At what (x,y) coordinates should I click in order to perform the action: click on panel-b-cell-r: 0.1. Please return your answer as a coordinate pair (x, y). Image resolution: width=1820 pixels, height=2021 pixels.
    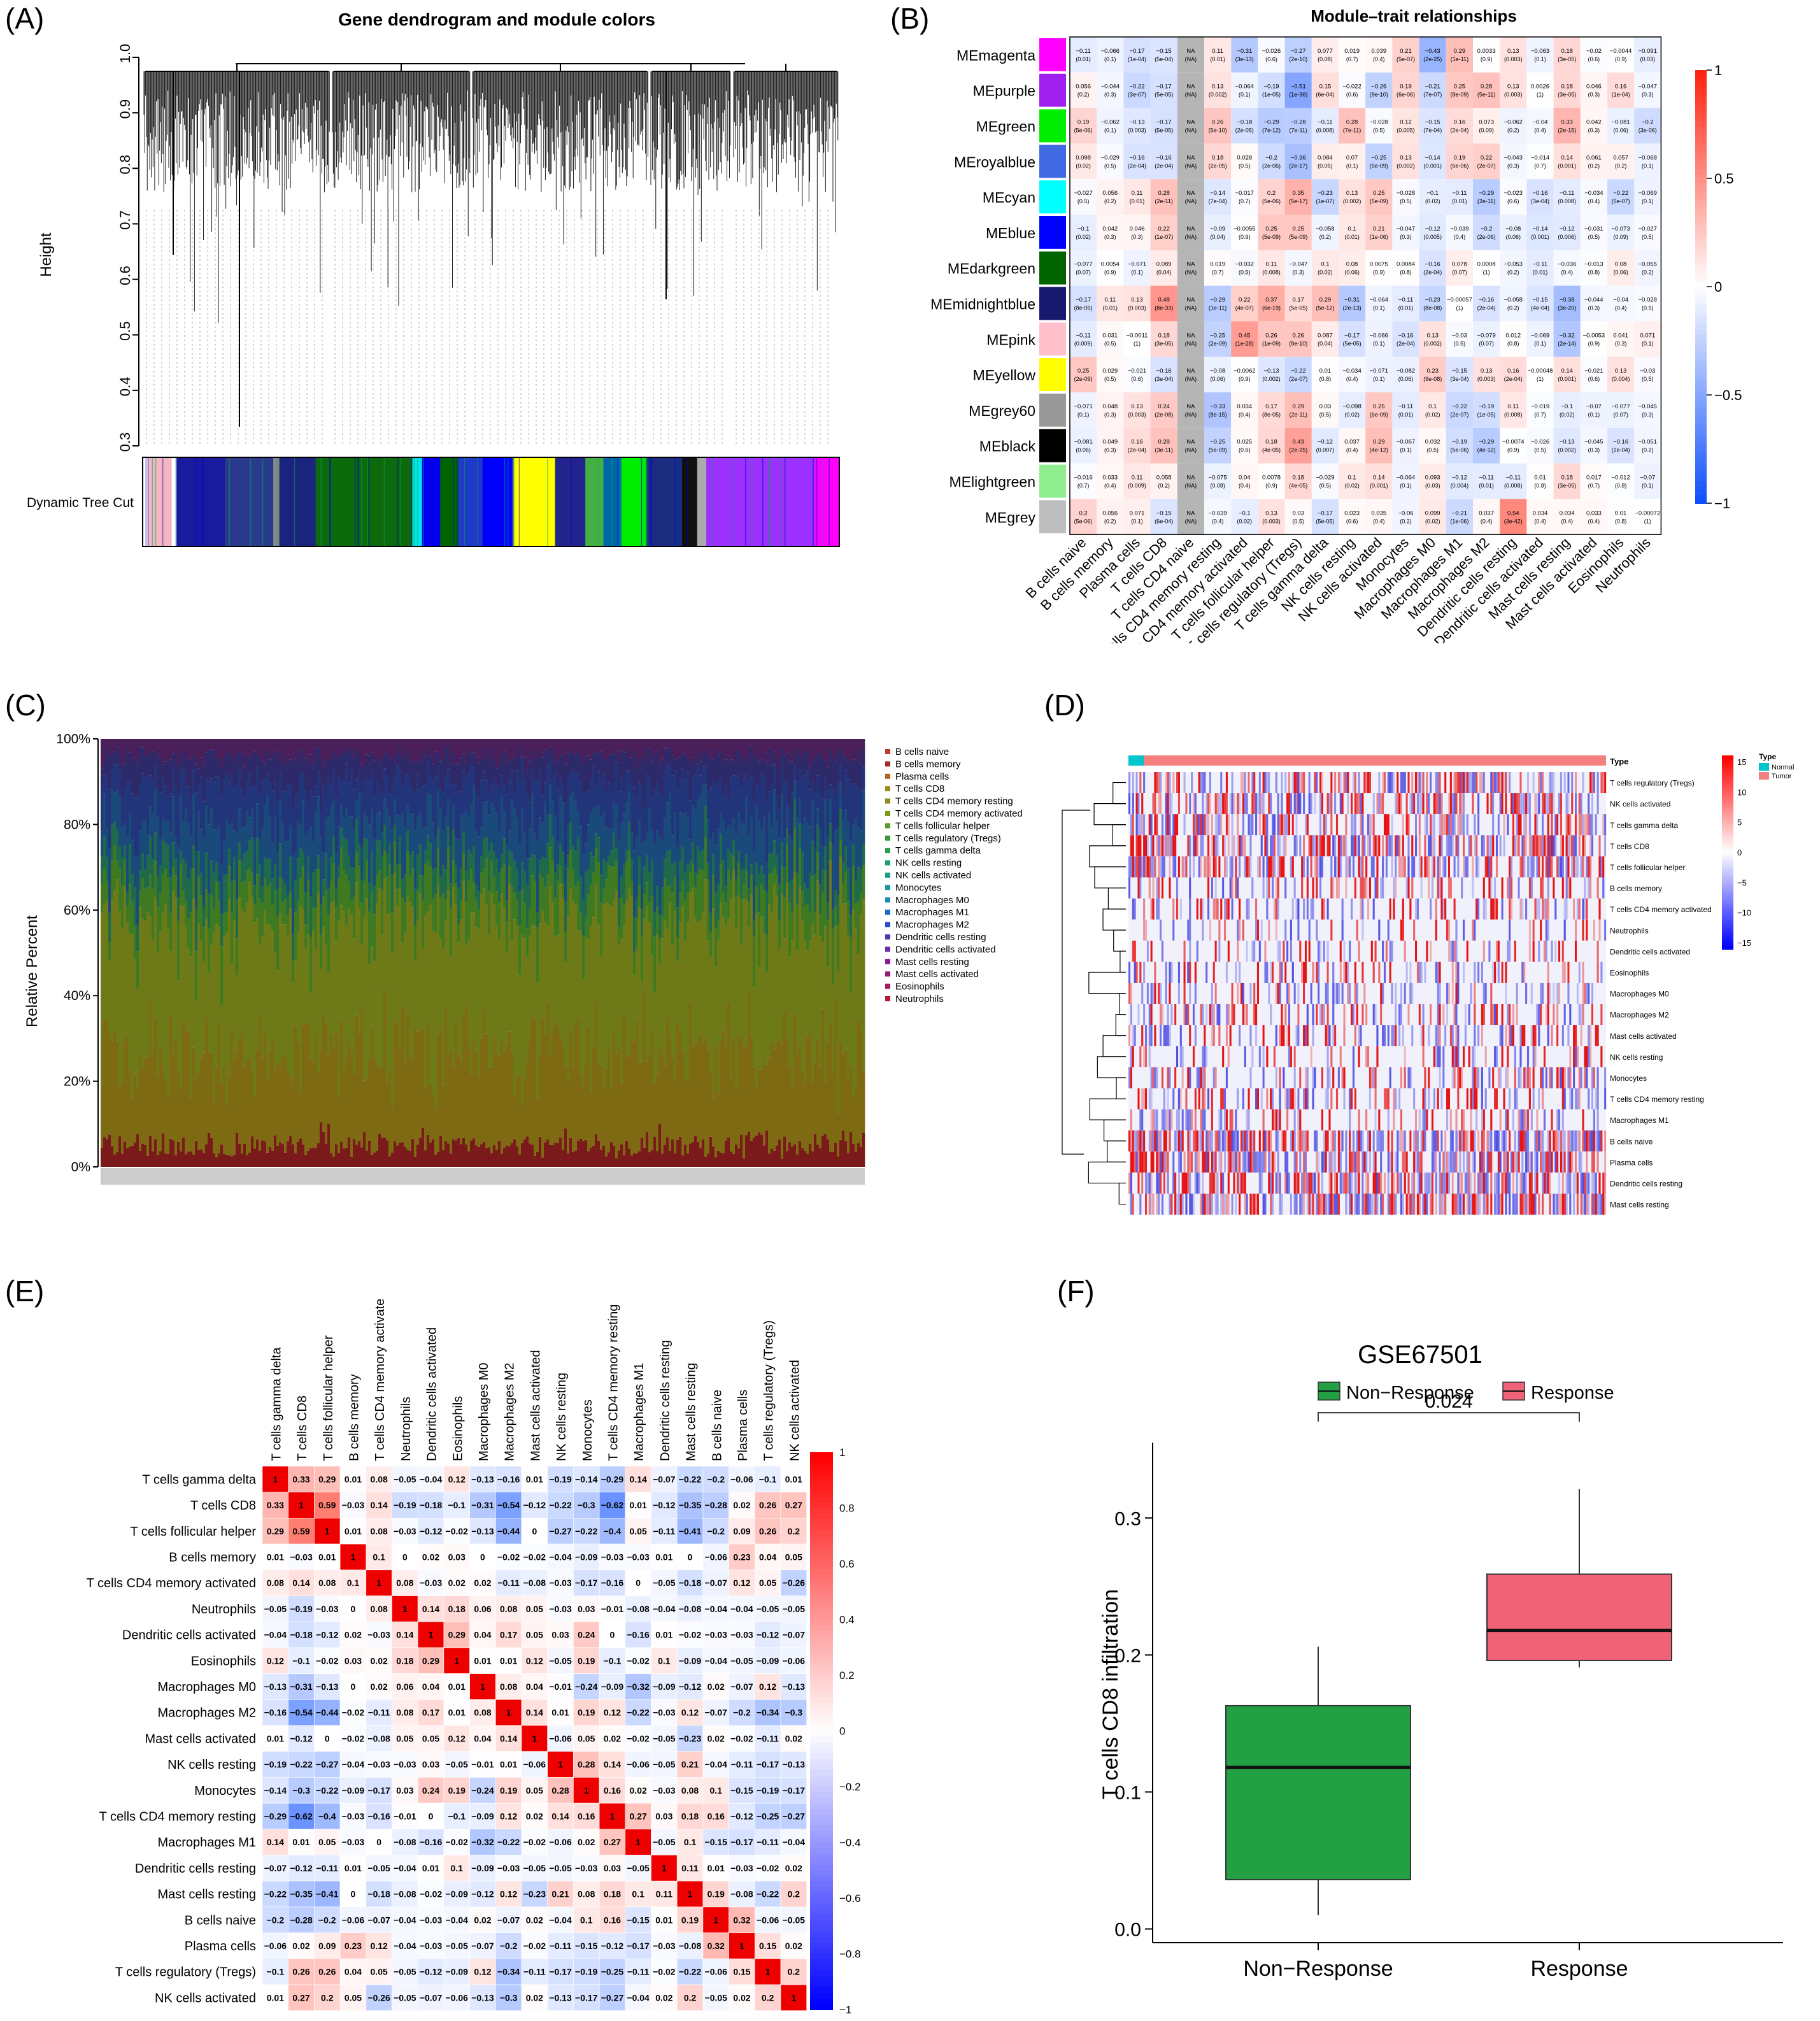
    Looking at the image, I should click on (1352, 478).